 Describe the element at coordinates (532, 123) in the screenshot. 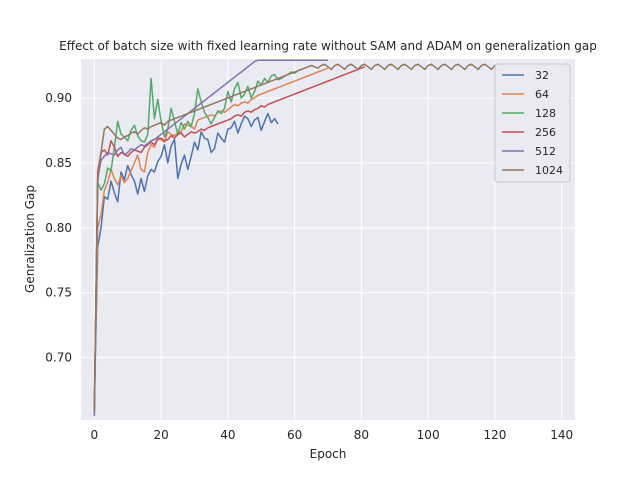

I see `legend: 32 64 128 256 512 1024` at that location.